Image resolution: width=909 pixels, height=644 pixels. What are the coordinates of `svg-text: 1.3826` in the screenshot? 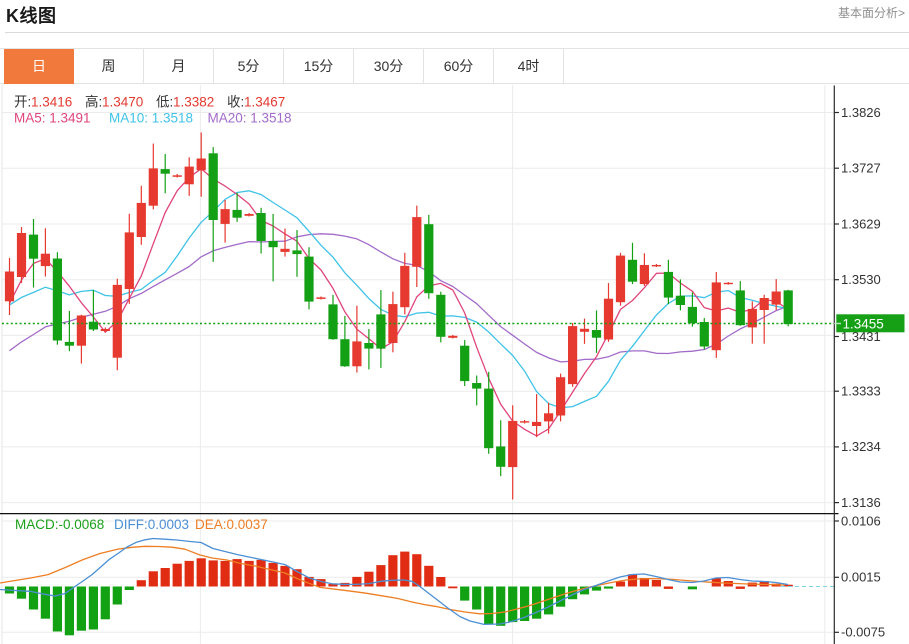 It's located at (861, 112).